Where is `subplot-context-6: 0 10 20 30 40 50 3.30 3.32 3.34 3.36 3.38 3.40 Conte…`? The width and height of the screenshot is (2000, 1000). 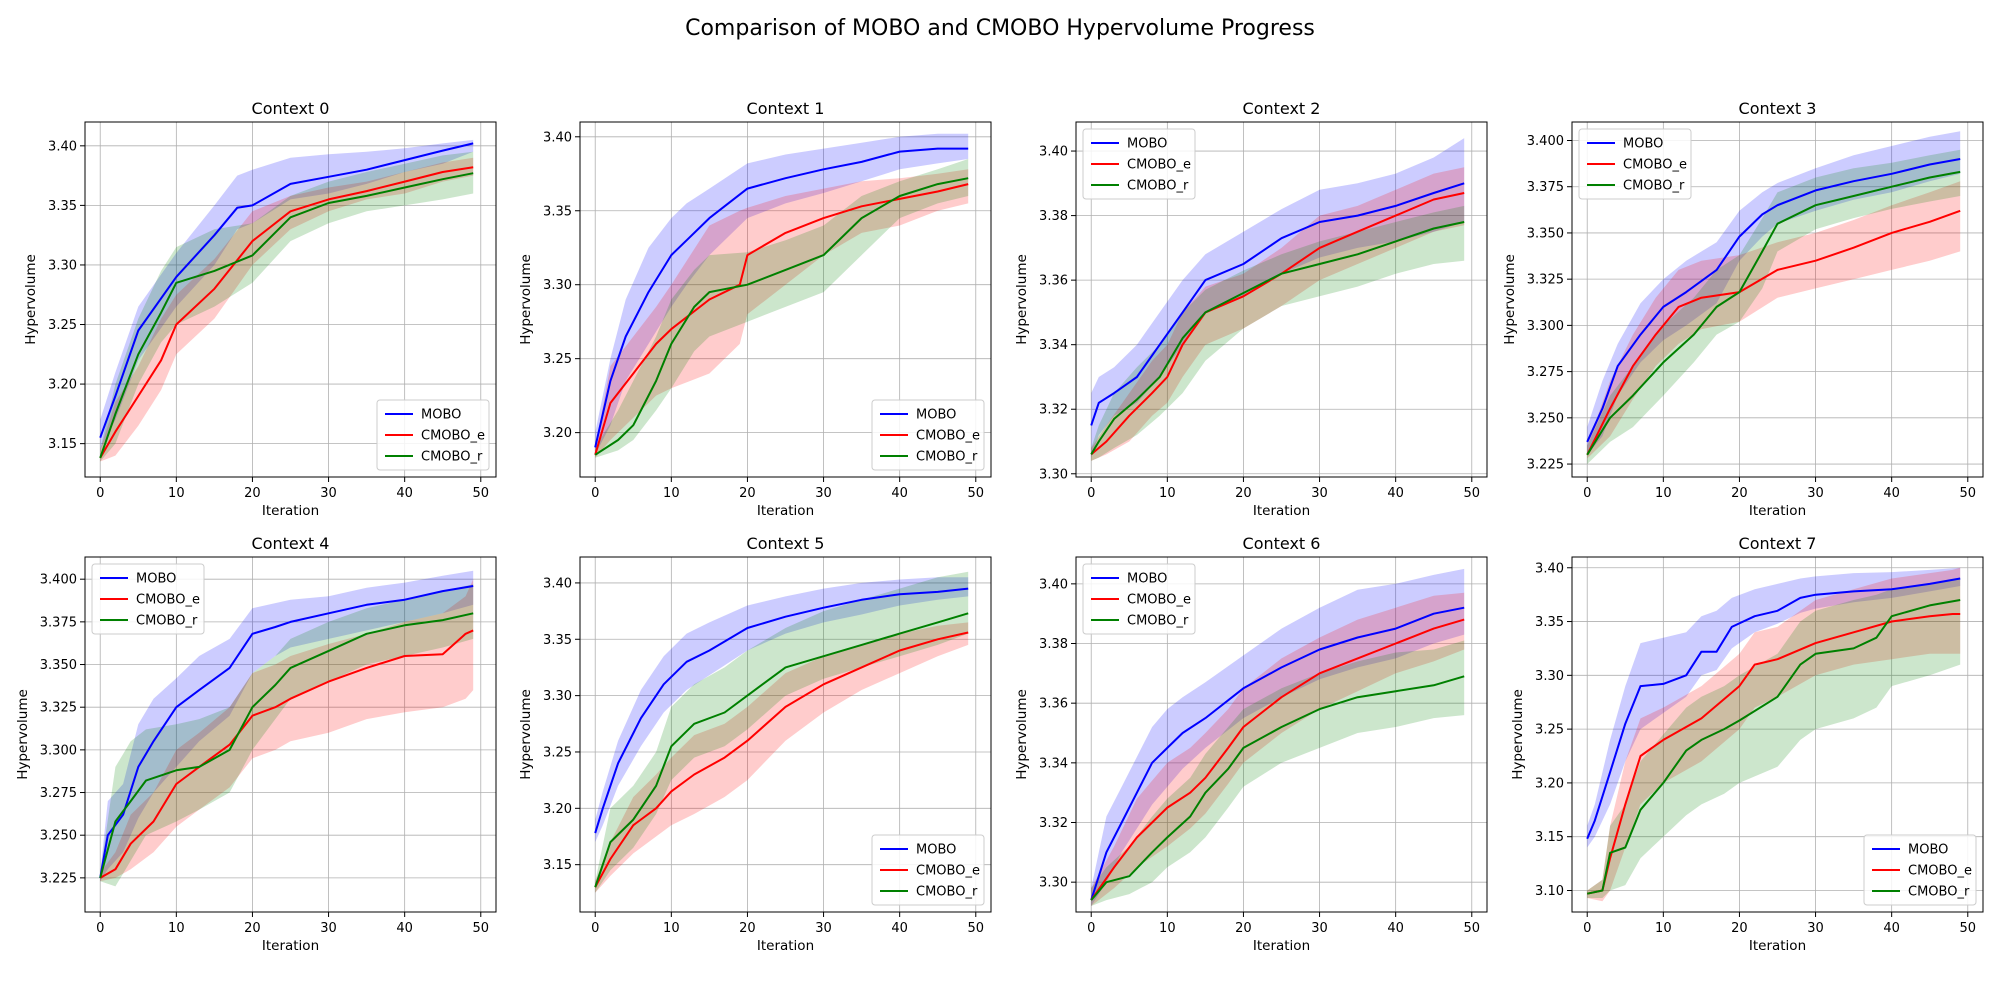
subplot-context-6: 0 10 20 30 40 50 3.30 3.32 3.34 3.36 3.38 3.40 Conte… is located at coordinates (1251, 744).